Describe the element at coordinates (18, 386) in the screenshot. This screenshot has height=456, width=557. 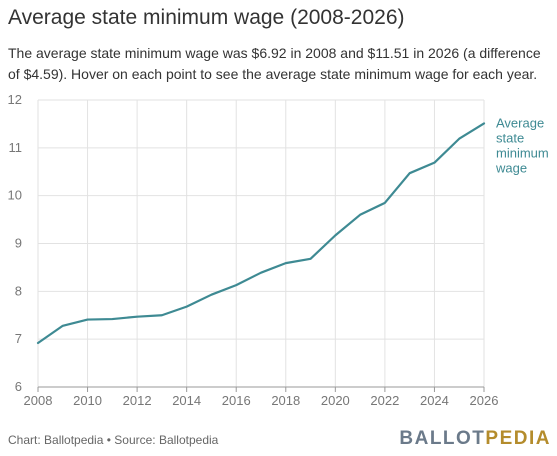
I see `y-tick-label: 6` at that location.